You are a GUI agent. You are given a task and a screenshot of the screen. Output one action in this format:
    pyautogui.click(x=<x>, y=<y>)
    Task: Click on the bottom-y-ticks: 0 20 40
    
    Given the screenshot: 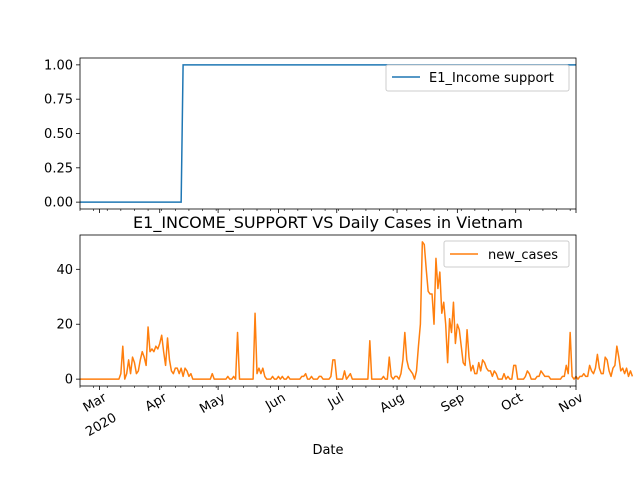 What is the action you would take?
    pyautogui.click(x=68, y=325)
    